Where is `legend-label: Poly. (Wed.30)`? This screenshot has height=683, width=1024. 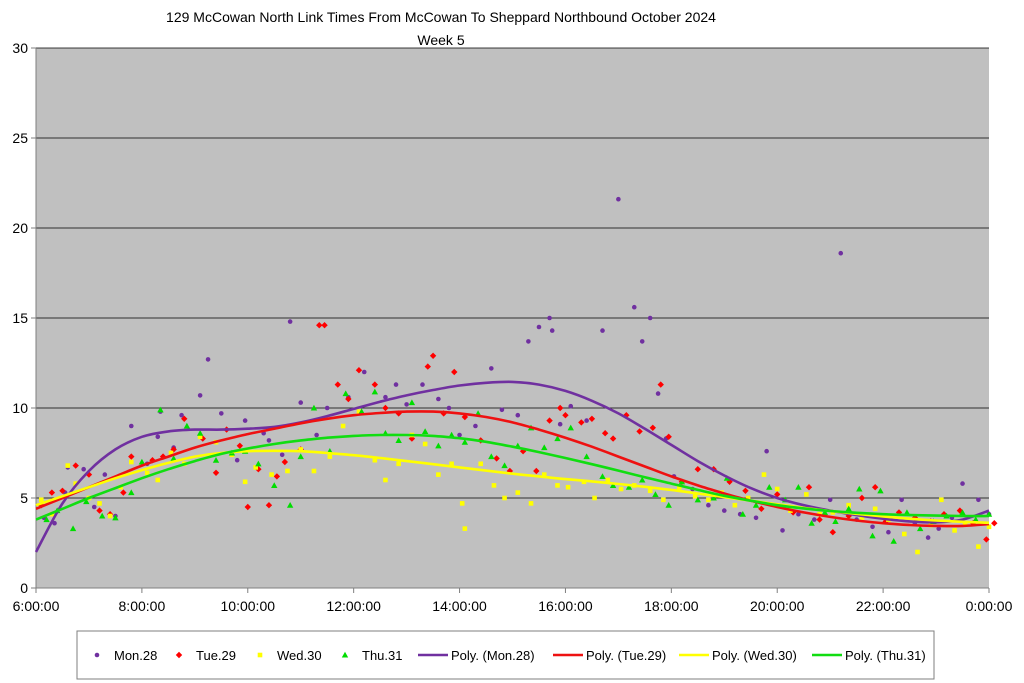
legend-label: Poly. (Wed.30) is located at coordinates (754, 655).